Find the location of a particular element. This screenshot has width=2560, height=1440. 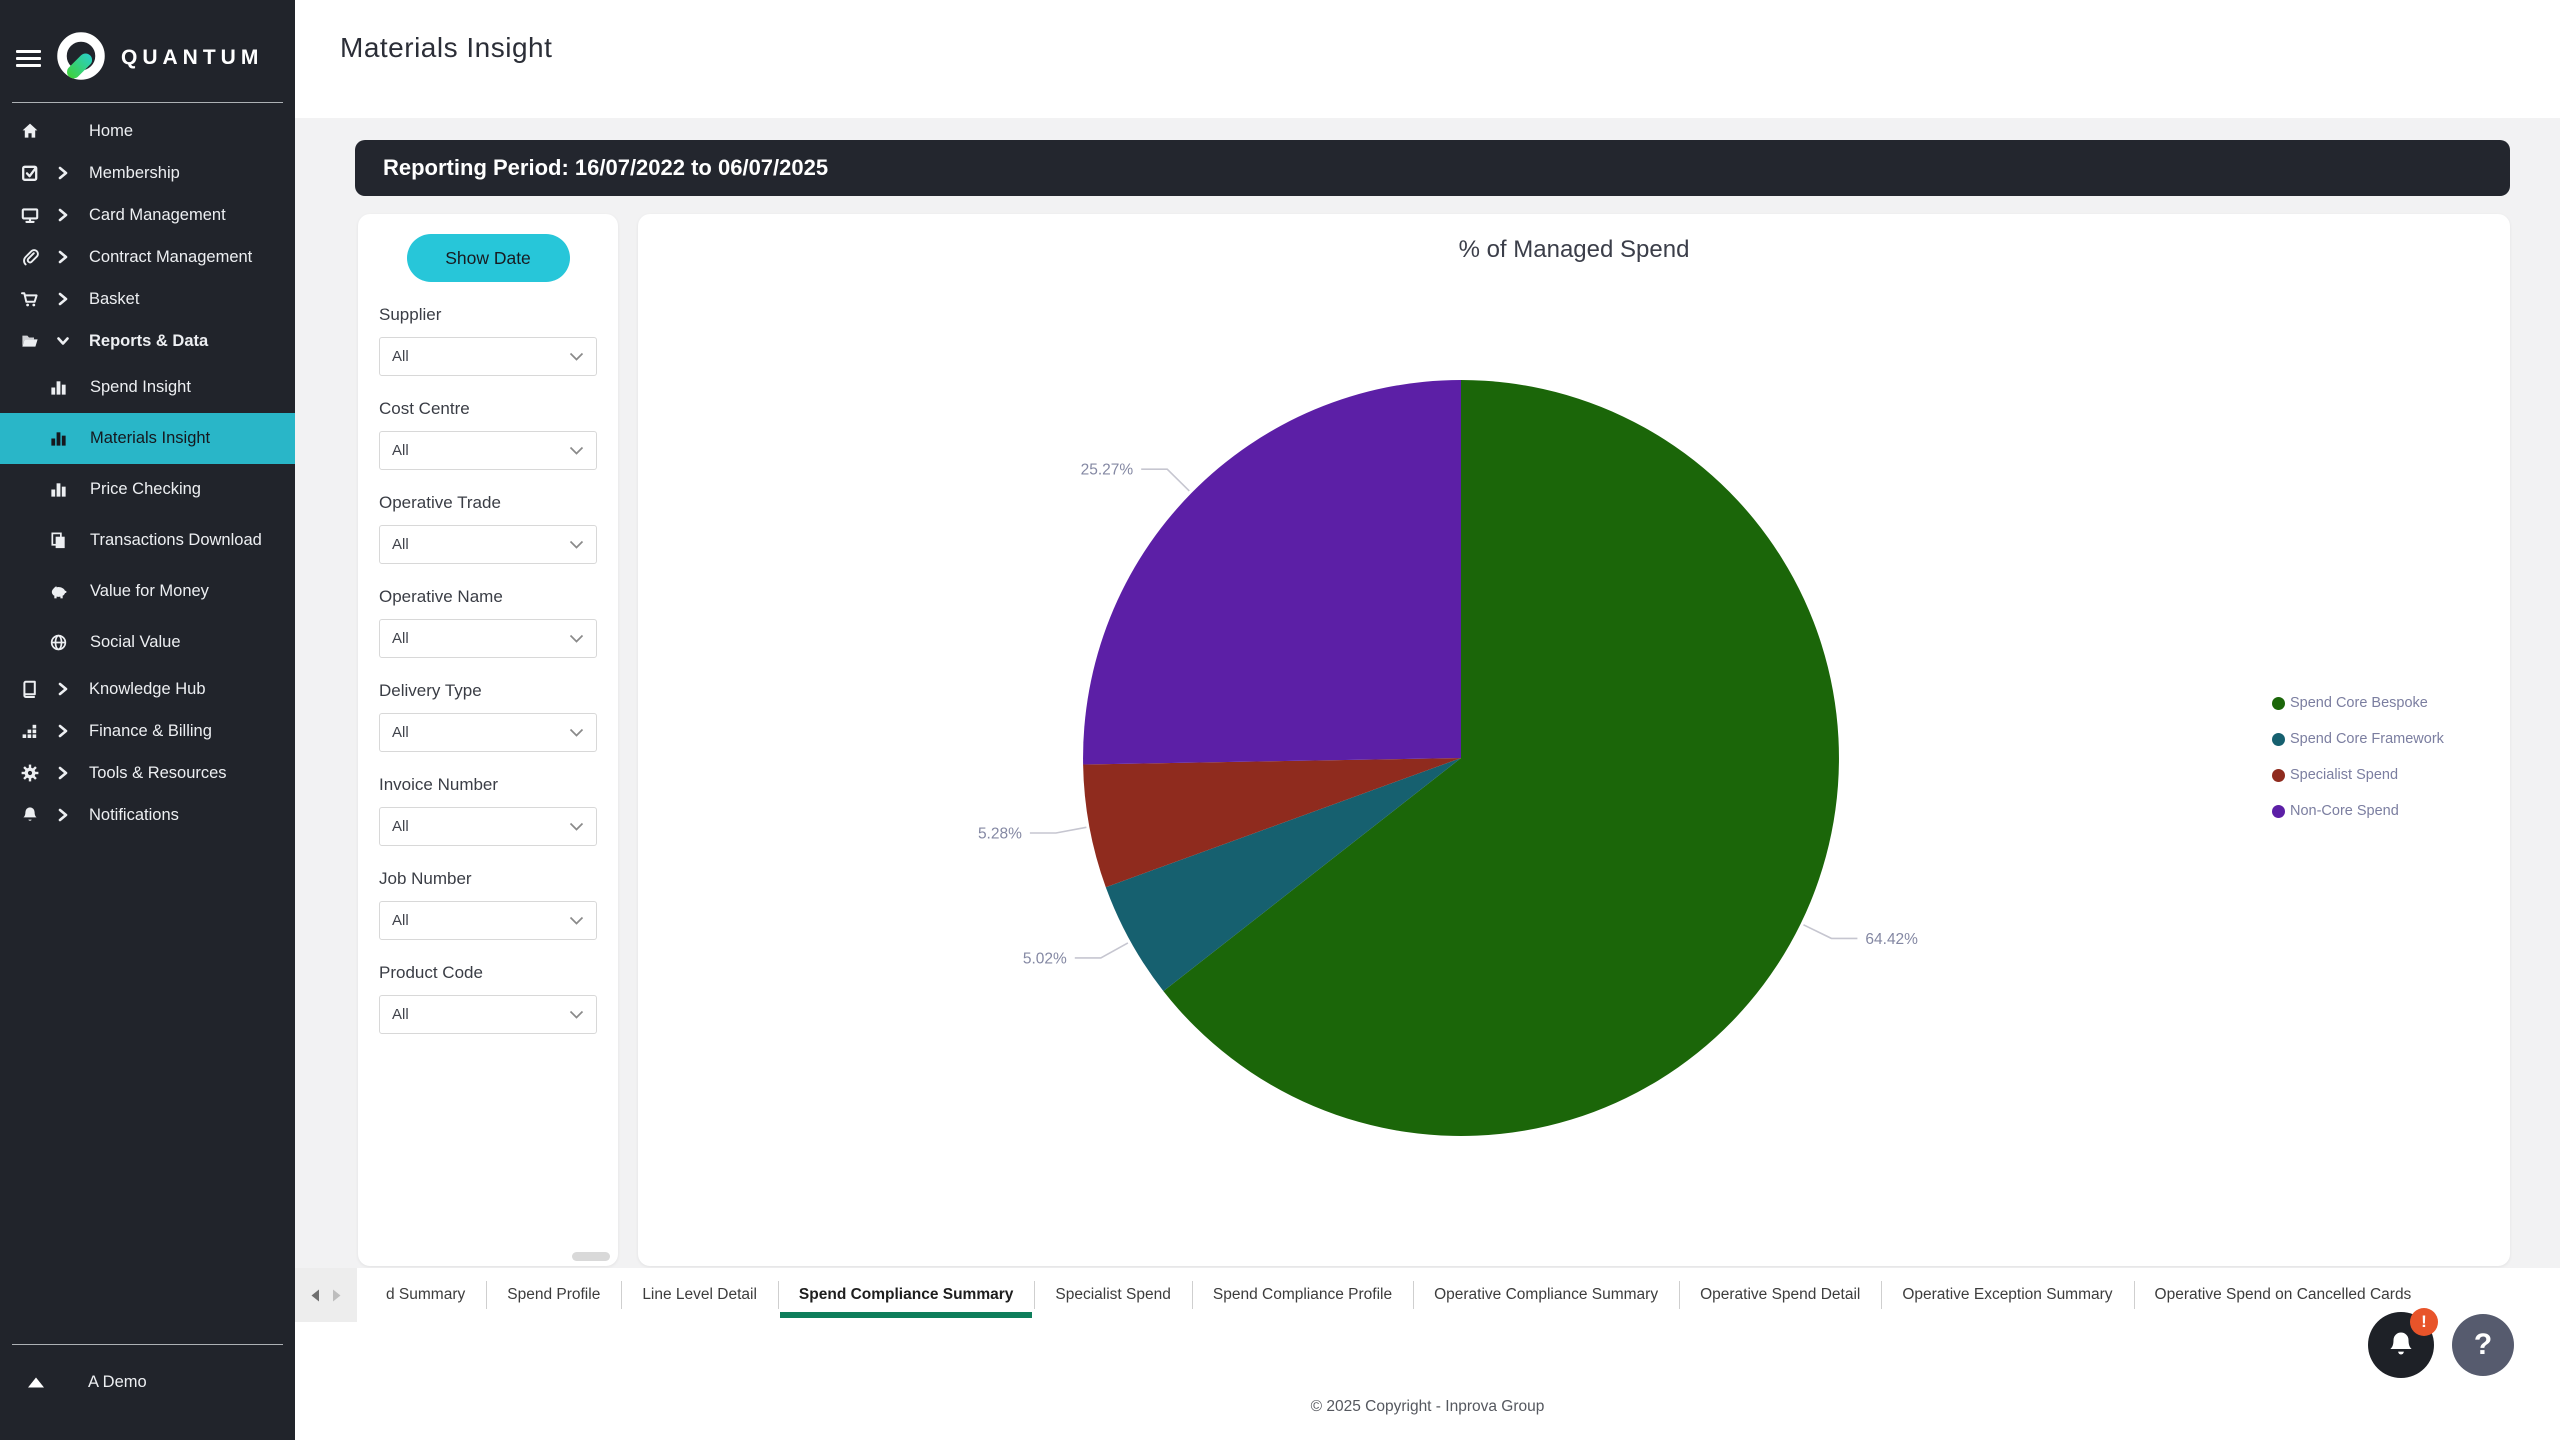

tab-line-level-detail: Line Level Detail is located at coordinates (699, 1295).